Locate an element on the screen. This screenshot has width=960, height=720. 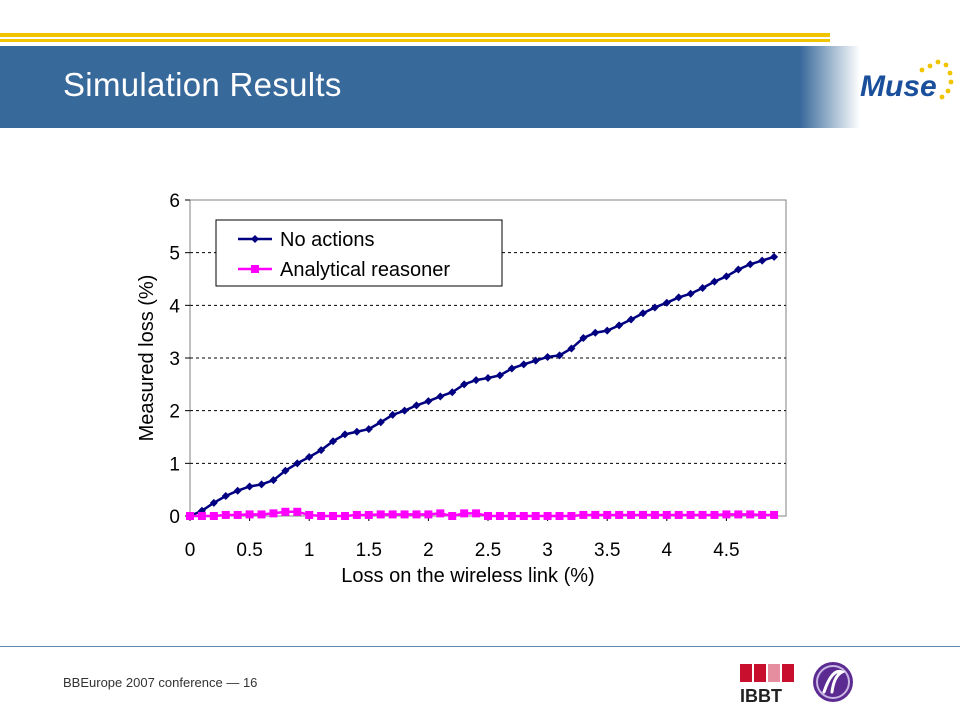
series-line-analytical-reasoner is located at coordinates (482, 514).